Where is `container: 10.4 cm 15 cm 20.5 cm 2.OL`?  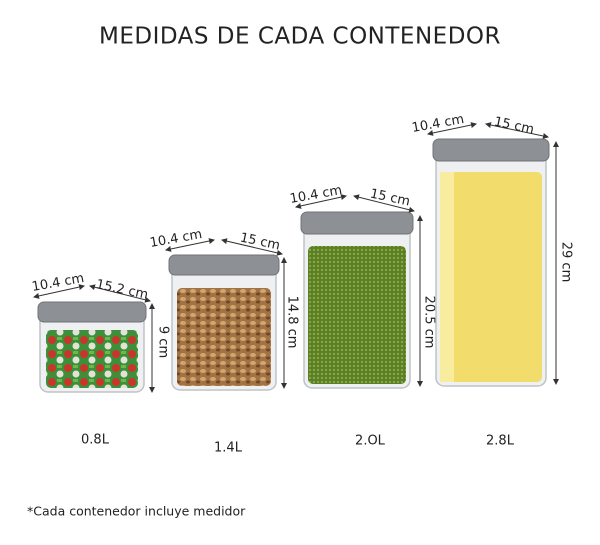 container: 10.4 cm 15 cm 20.5 cm 2.OL is located at coordinates (363, 315).